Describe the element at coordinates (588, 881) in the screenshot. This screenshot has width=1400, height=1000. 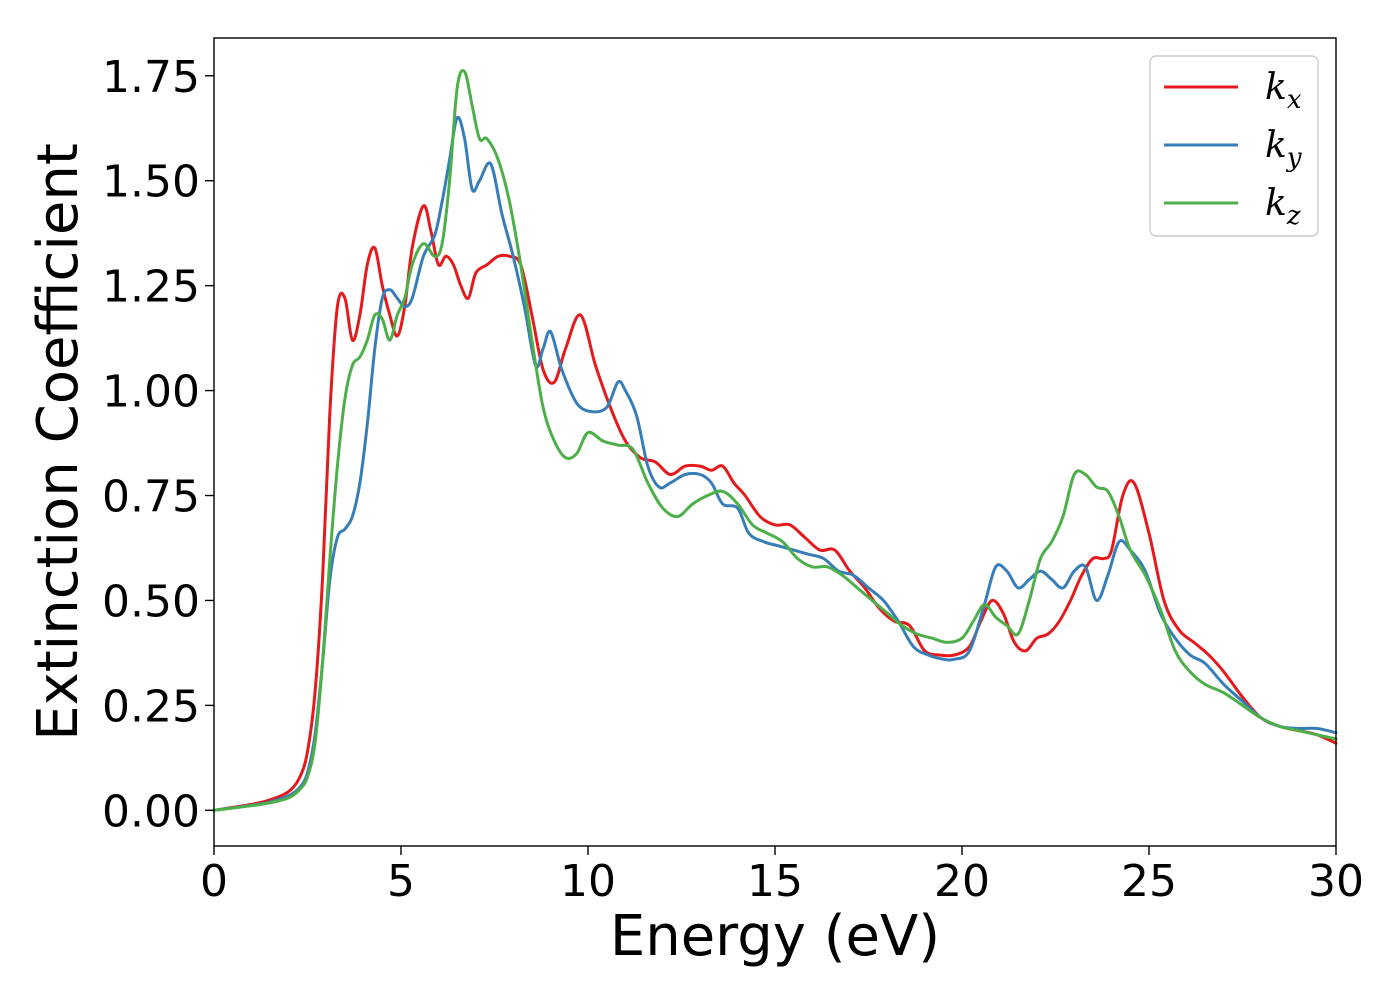
I see `x-tick-label: 10` at that location.